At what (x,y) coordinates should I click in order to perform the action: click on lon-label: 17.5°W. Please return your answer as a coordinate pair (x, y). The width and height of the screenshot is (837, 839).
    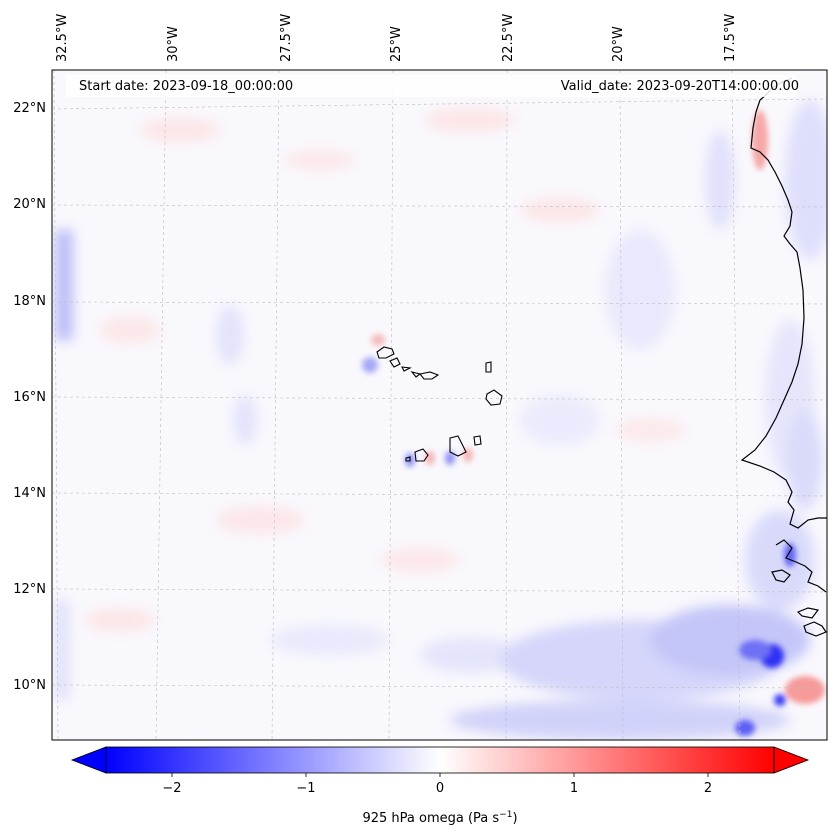
    Looking at the image, I should click on (730, 38).